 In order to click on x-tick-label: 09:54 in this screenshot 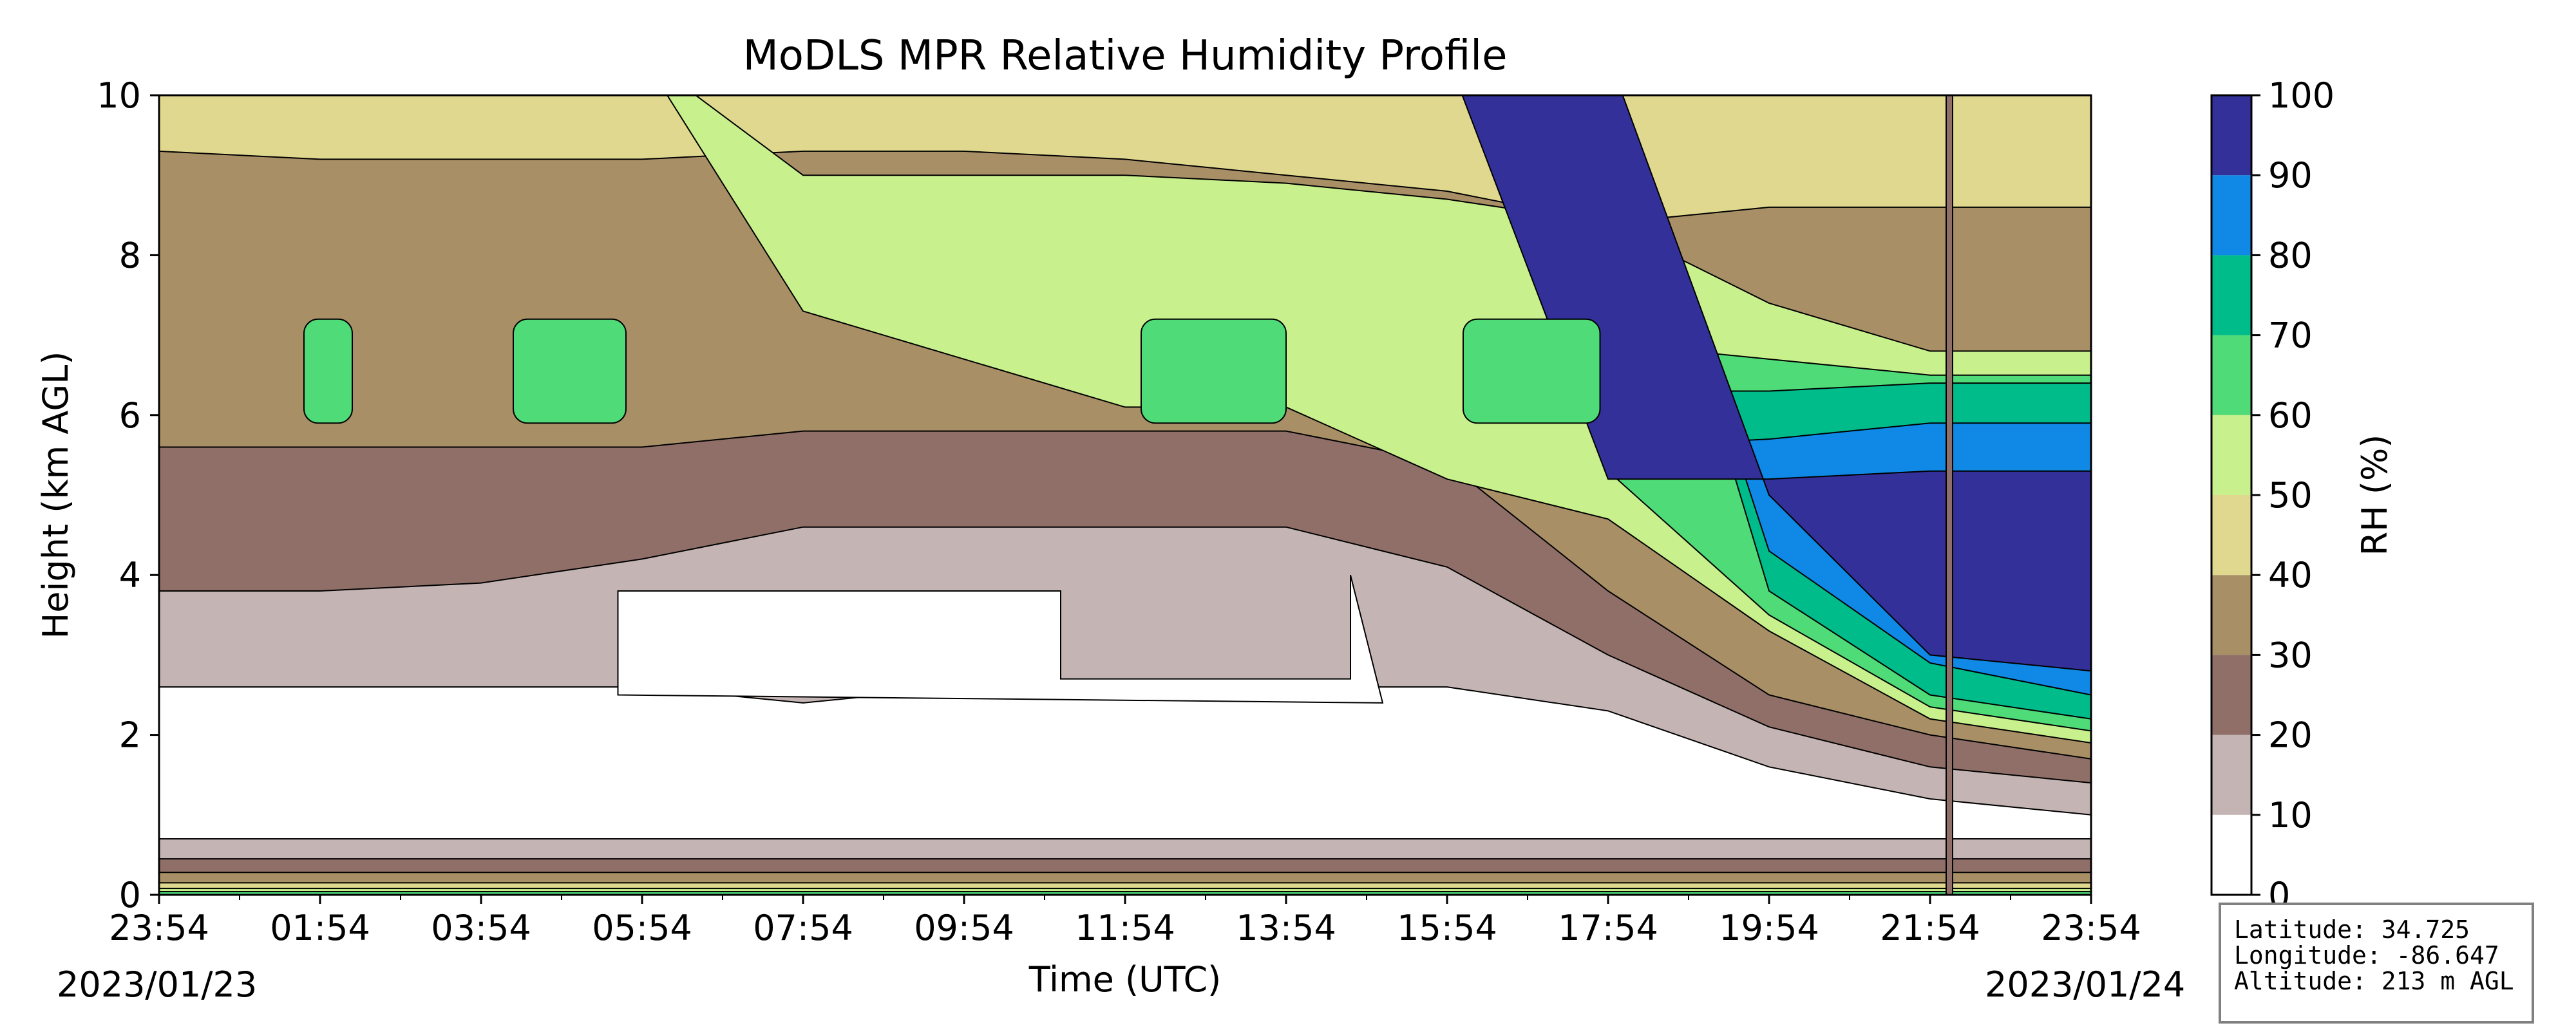, I will do `click(964, 928)`.